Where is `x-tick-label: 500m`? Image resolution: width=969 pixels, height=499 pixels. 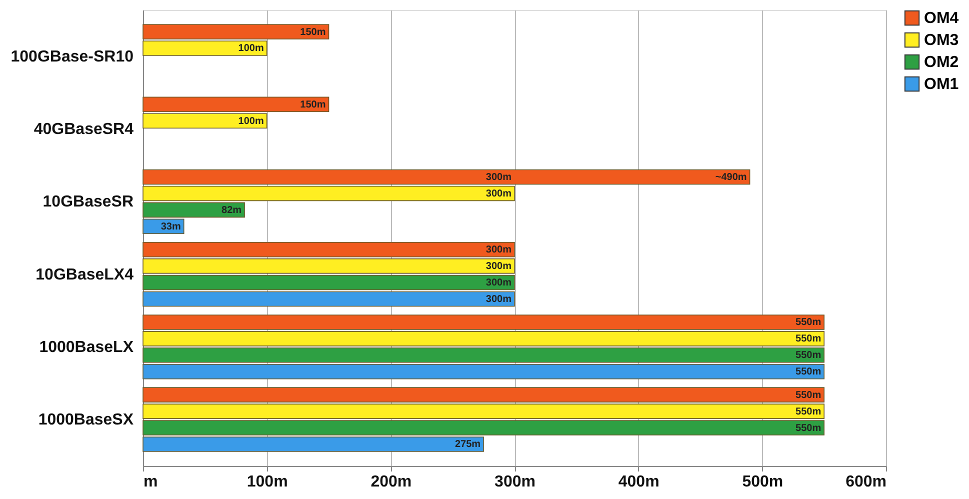
x-tick-label: 500m is located at coordinates (763, 482).